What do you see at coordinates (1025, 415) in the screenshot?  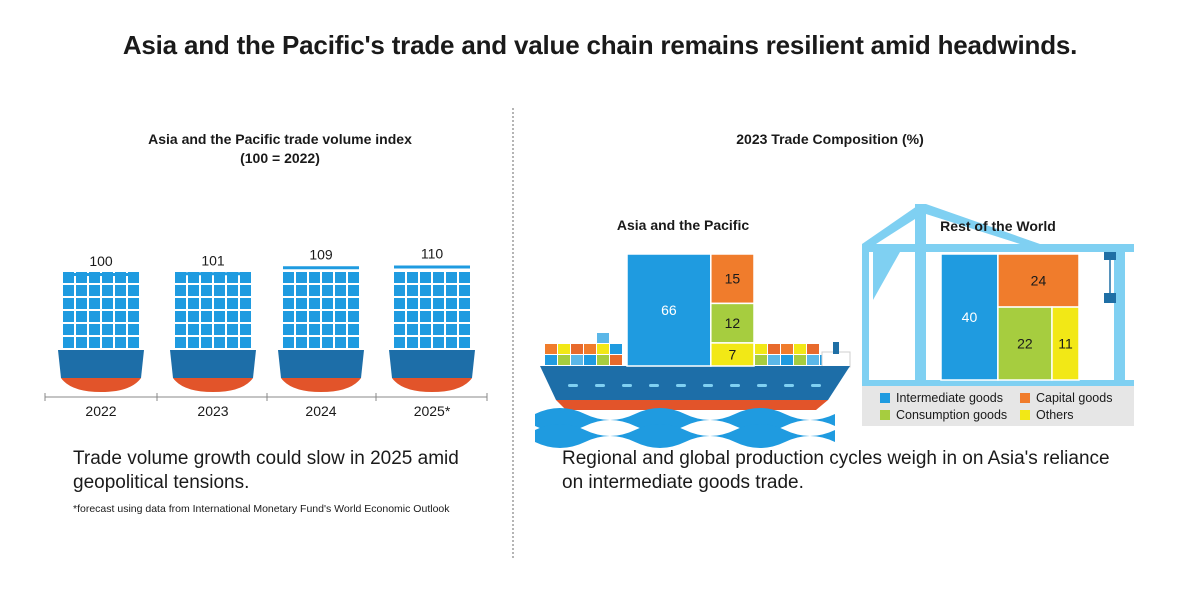 I see `legend-swatch-others` at bounding box center [1025, 415].